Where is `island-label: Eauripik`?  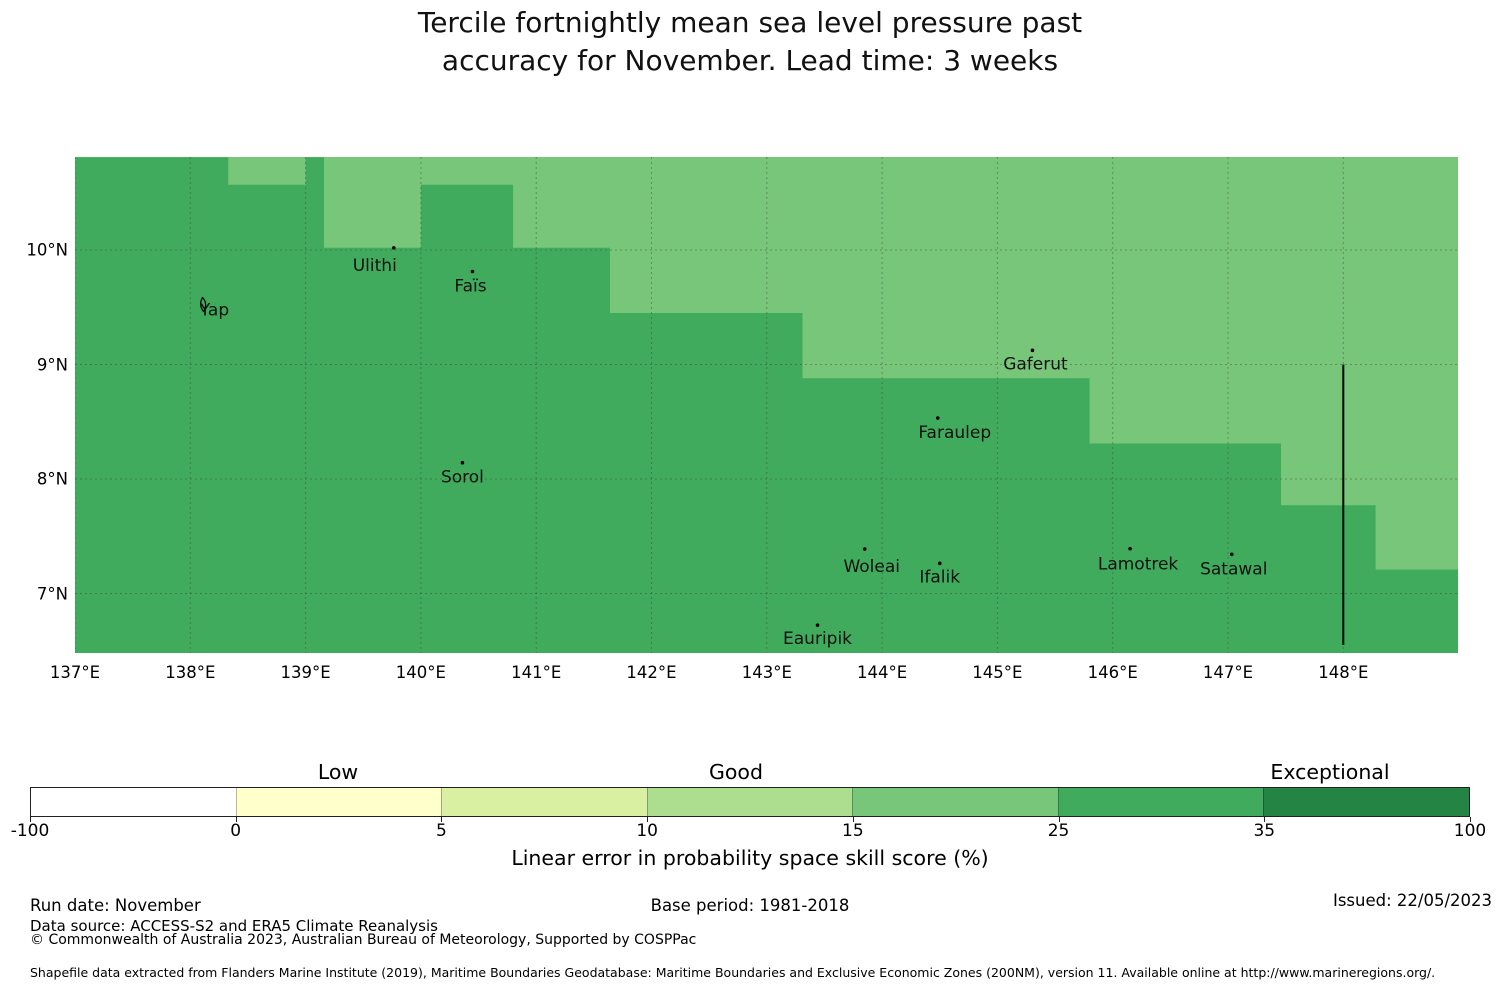
island-label: Eauripik is located at coordinates (817, 639).